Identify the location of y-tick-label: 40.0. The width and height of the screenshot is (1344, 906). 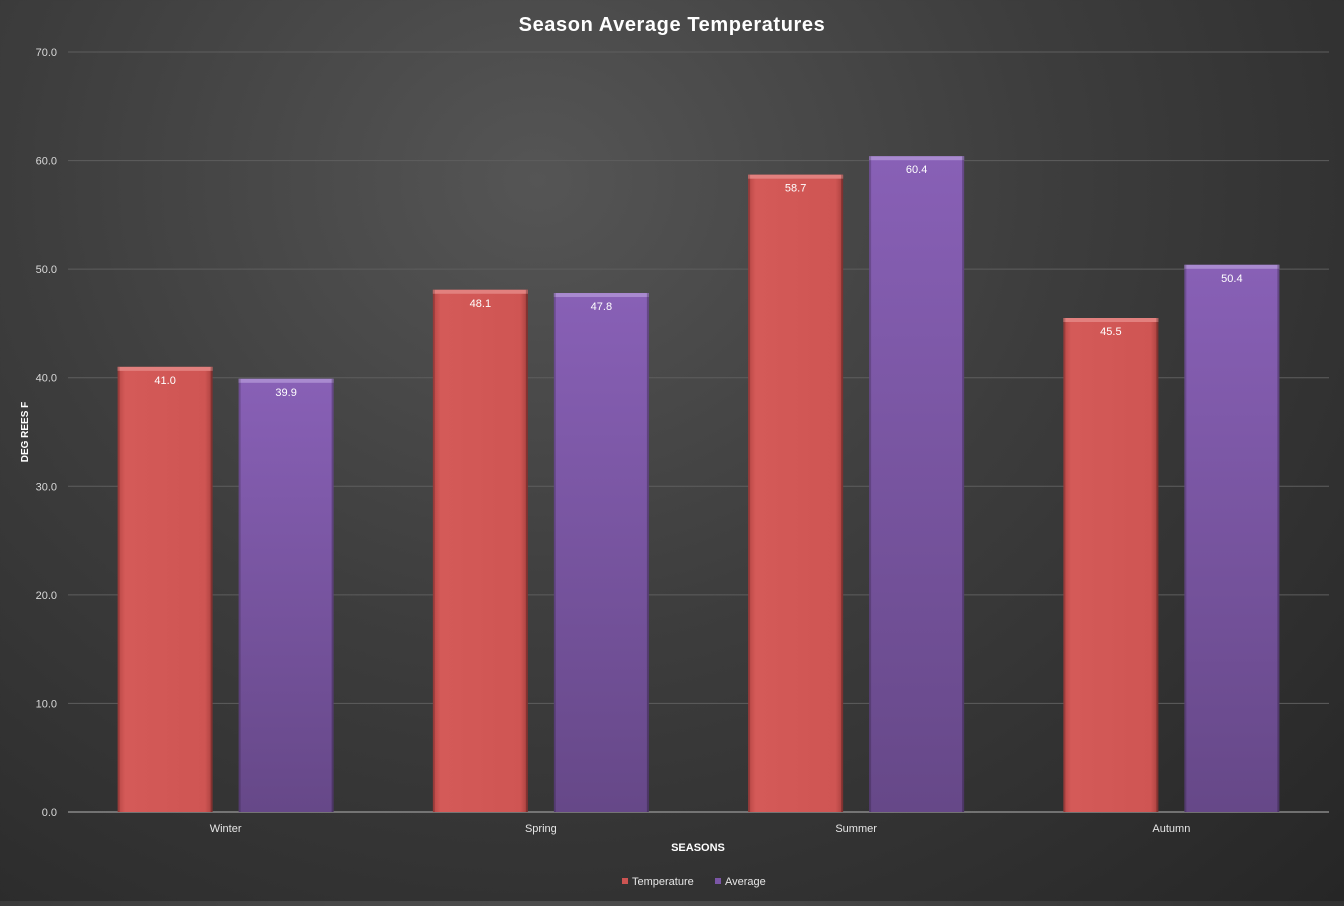
(46, 379).